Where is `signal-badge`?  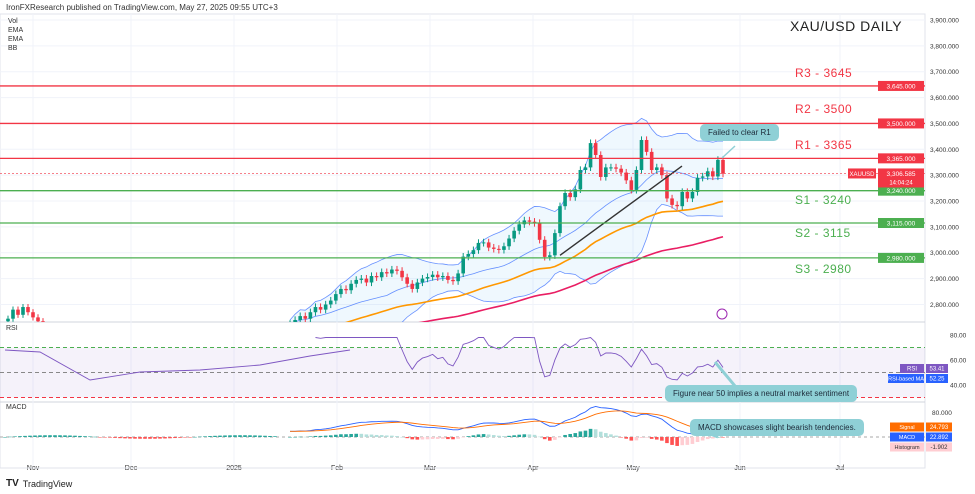 signal-badge is located at coordinates (907, 427).